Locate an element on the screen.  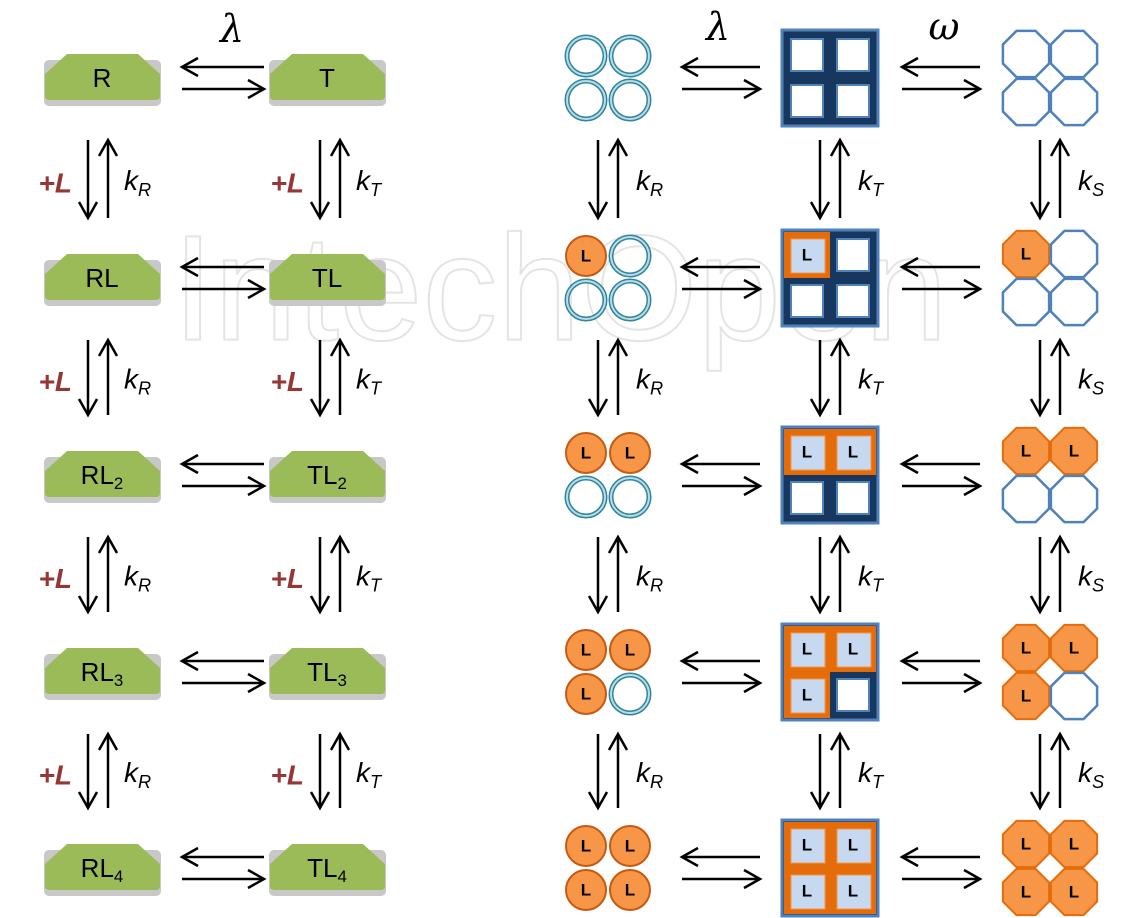
omega: ω is located at coordinates (944, 27).